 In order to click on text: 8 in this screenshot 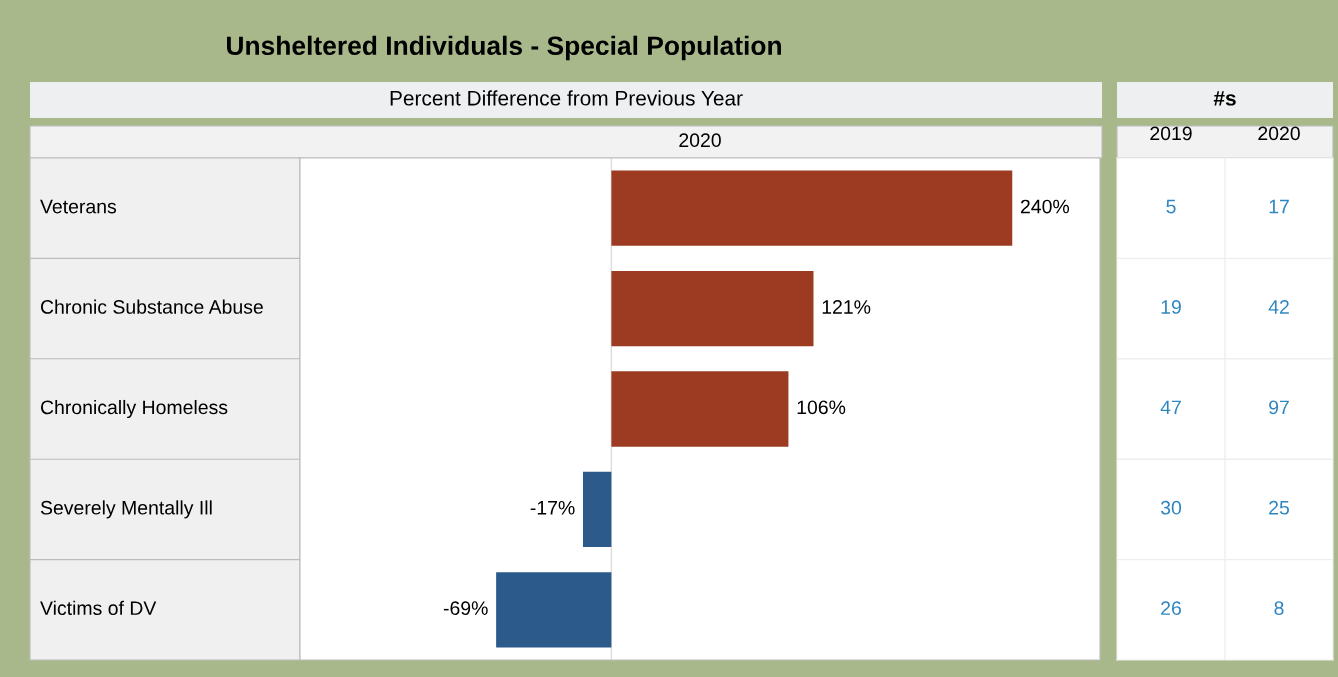, I will do `click(1279, 608)`.